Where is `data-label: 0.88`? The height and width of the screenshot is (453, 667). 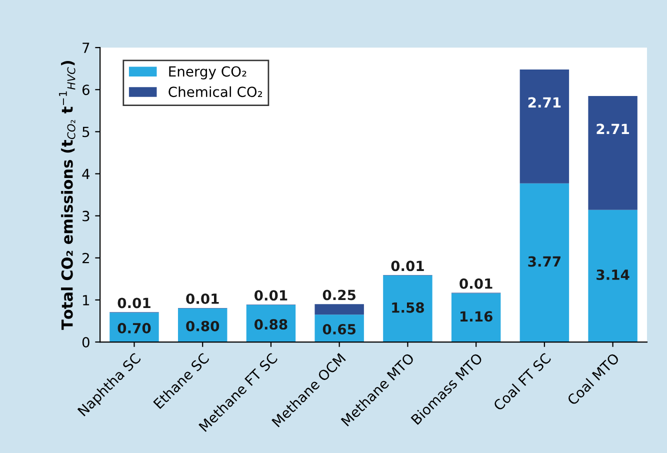
data-label: 0.88 is located at coordinates (271, 324).